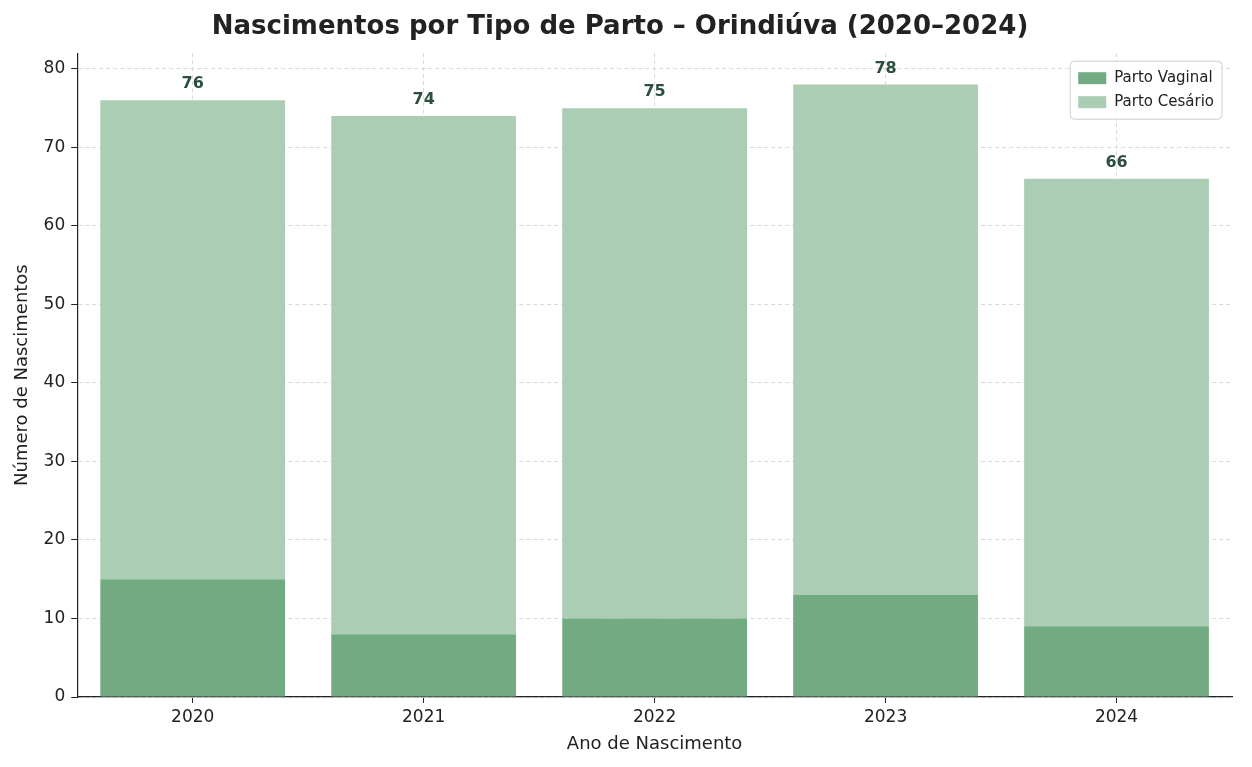  What do you see at coordinates (1163, 77) in the screenshot?
I see `legend-label: Parto Vaginal` at bounding box center [1163, 77].